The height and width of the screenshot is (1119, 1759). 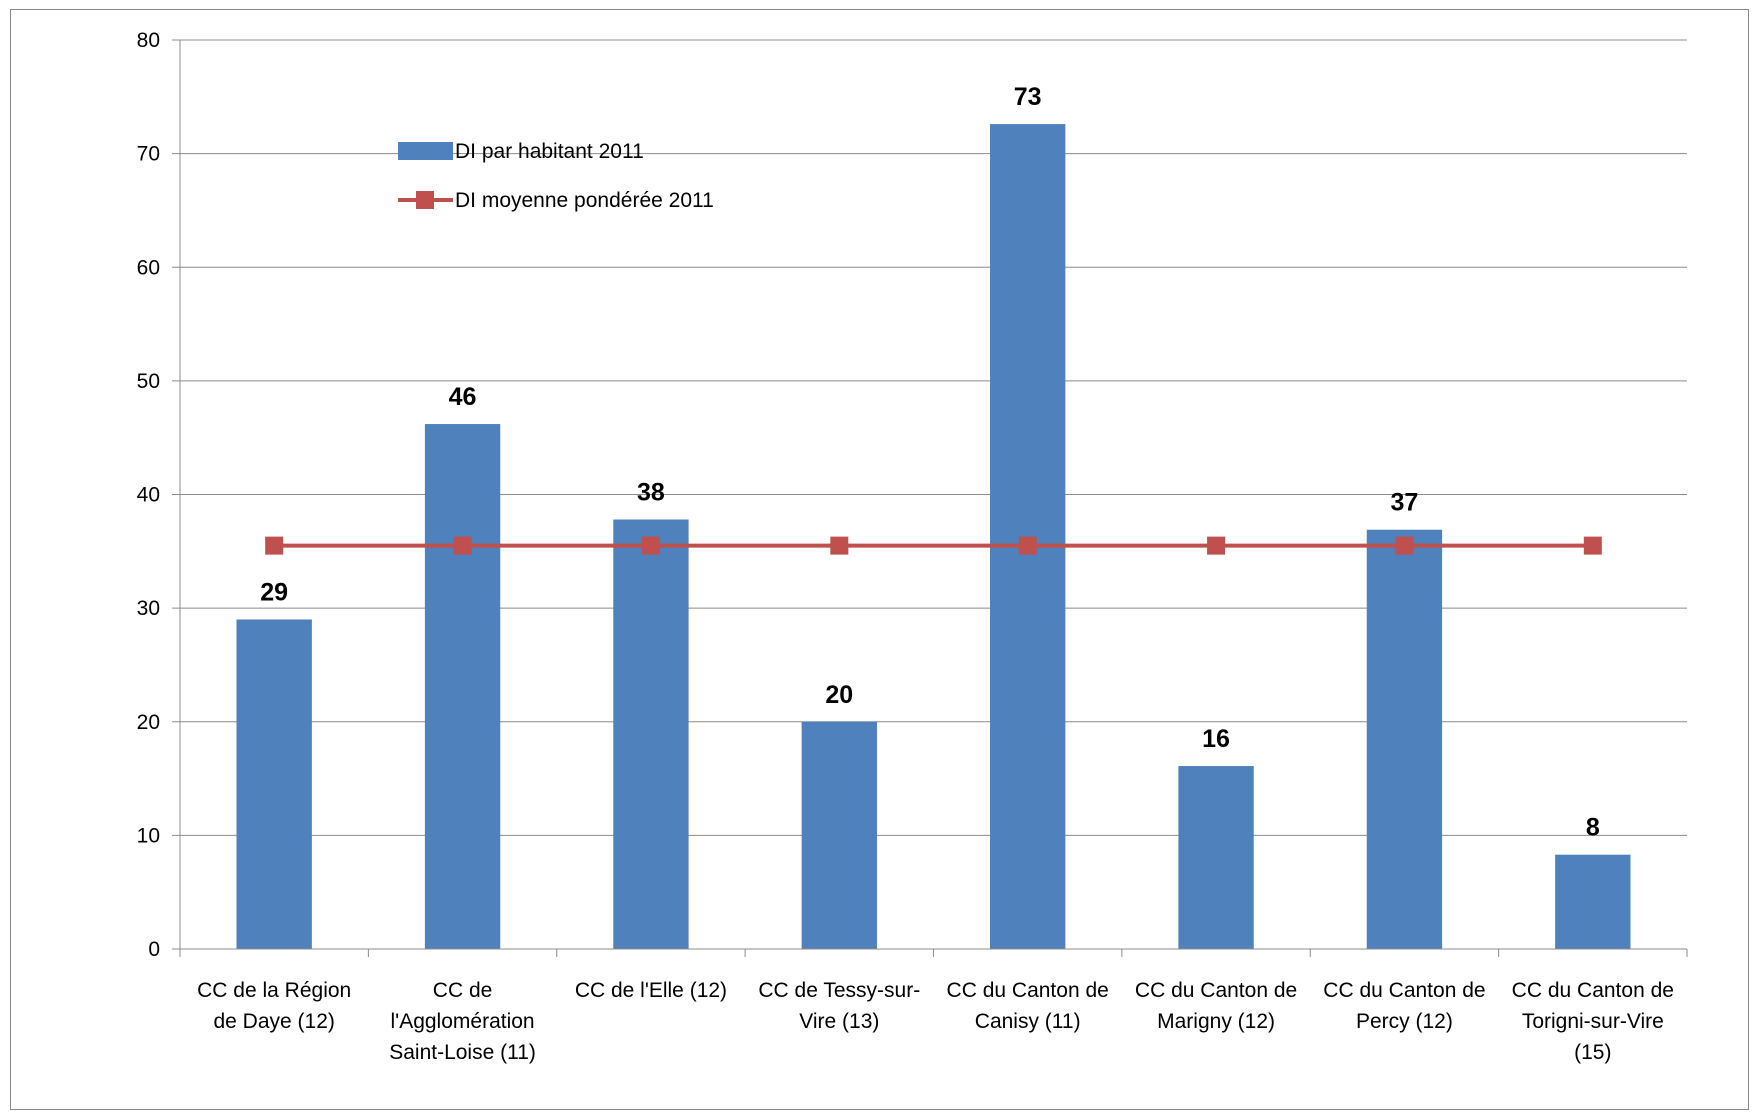 I want to click on x-tick-label-3: CC de Tessy-sur-Vire (13), so click(x=839, y=1006).